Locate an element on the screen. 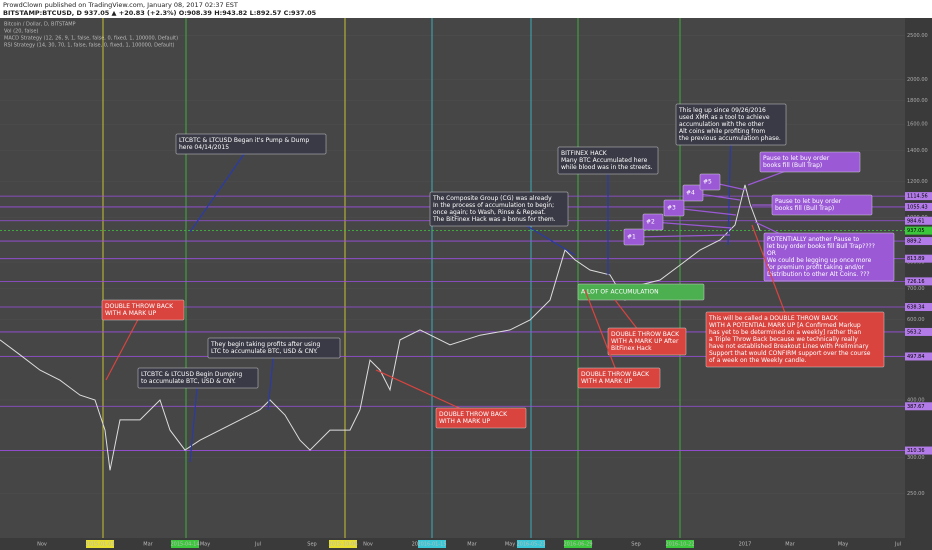 This screenshot has height=550, width=932. annotation-text: used XMR as a tool to achieve is located at coordinates (724, 117).